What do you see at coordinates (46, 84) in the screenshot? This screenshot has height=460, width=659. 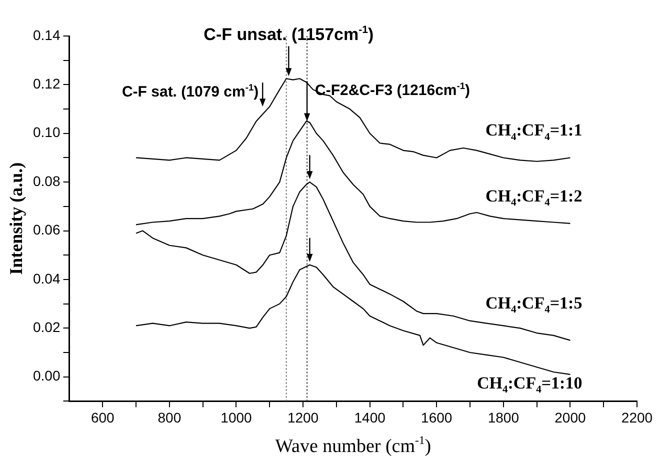 I see `y-tick-label: 0.12` at bounding box center [46, 84].